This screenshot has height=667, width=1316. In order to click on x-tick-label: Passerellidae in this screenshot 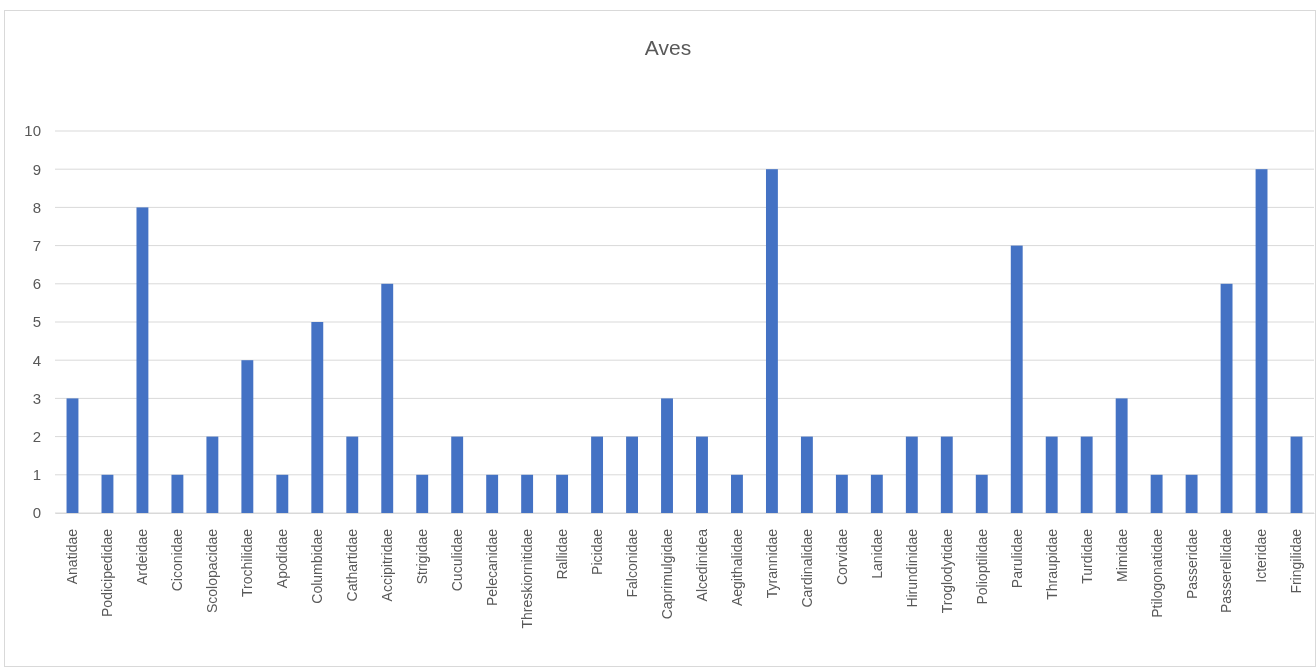, I will do `click(1226, 571)`.